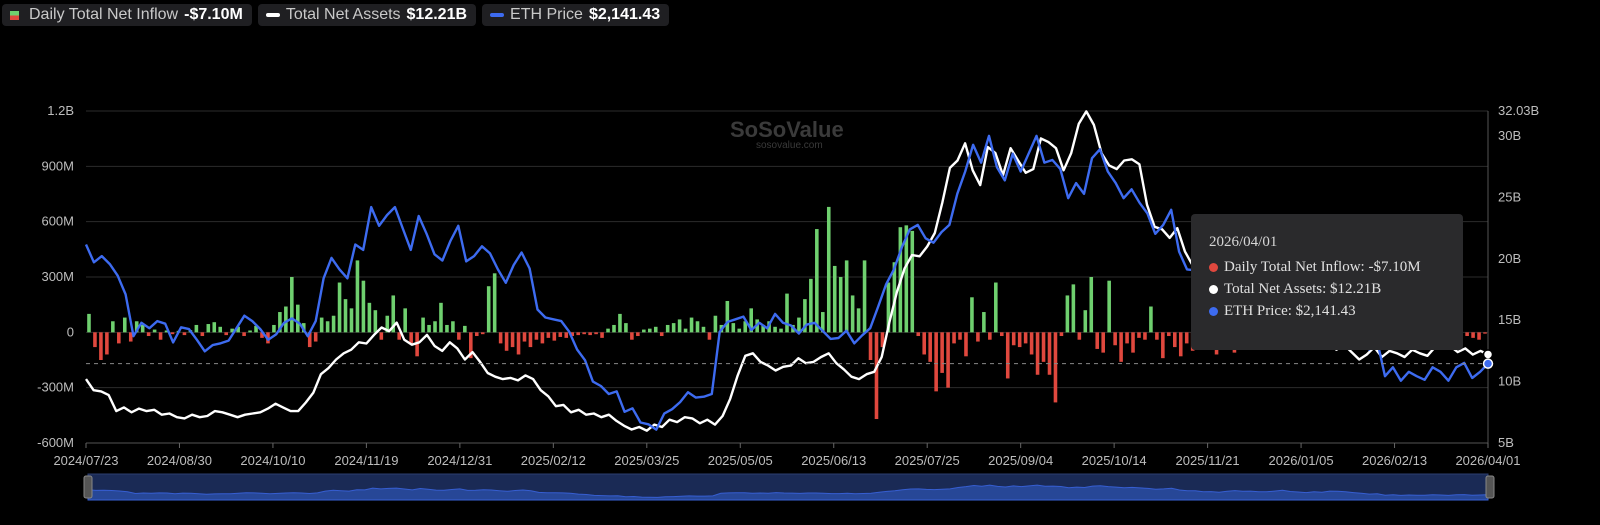 This screenshot has height=525, width=1600. I want to click on x-tick-label: 2024/12/31, so click(459, 460).